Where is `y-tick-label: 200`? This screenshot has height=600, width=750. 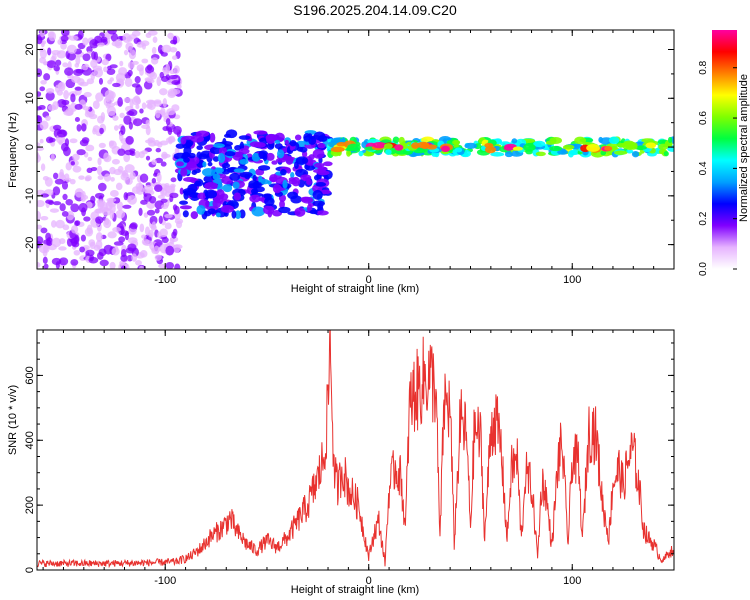 y-tick-label: 200 is located at coordinates (30, 505).